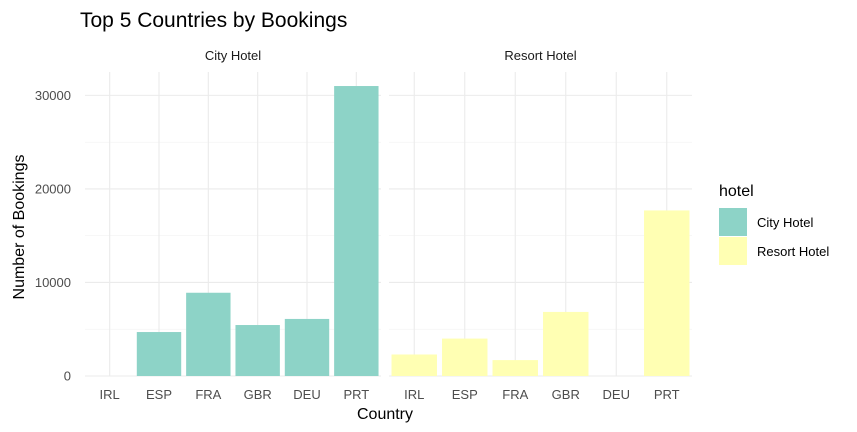 The height and width of the screenshot is (432, 857). I want to click on y-tick-label: 0, so click(67, 376).